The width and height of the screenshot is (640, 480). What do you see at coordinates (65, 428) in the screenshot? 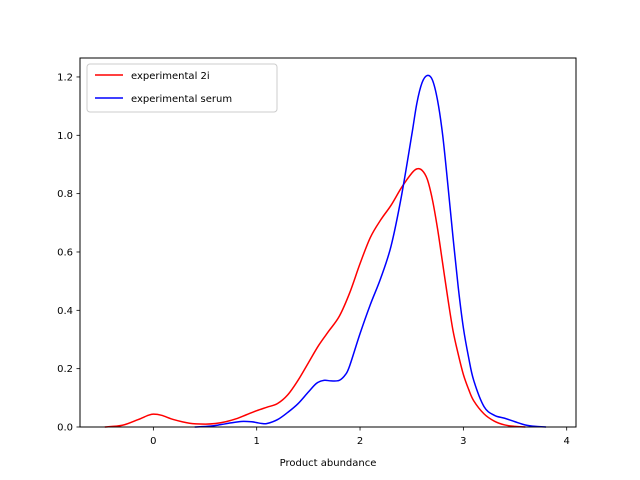
I see `y-tick-label: 0.0` at bounding box center [65, 428].